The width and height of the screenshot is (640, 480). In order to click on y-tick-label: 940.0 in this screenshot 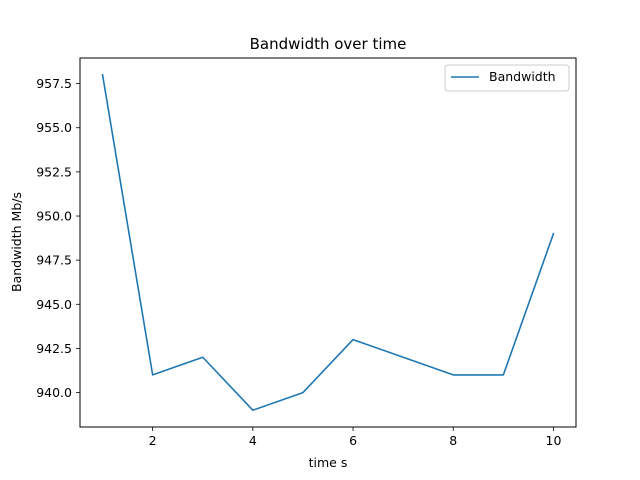, I will do `click(54, 392)`.